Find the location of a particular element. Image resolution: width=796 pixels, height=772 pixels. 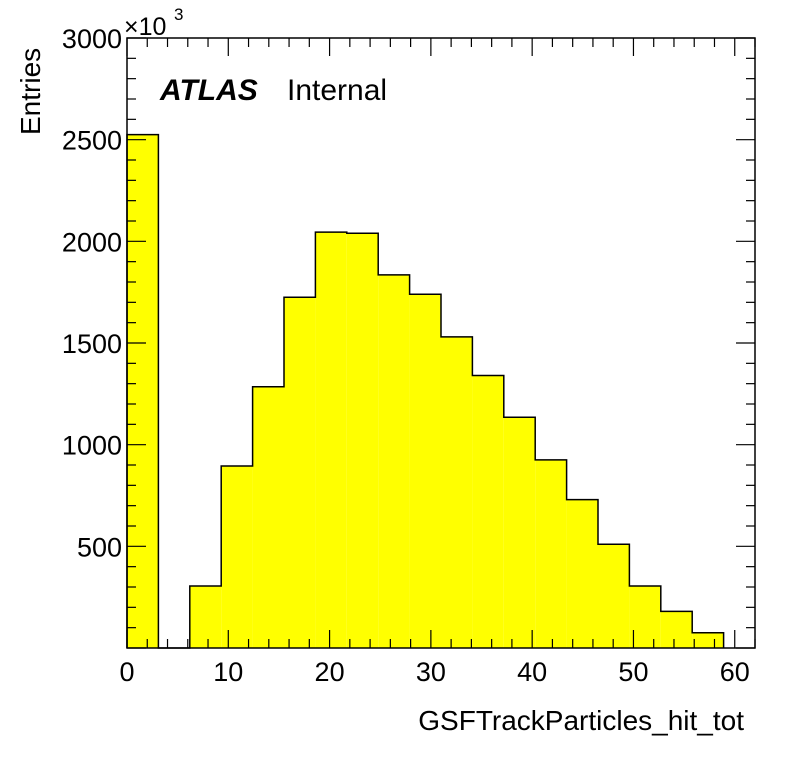

y-tick-label: 500 is located at coordinates (99, 547).